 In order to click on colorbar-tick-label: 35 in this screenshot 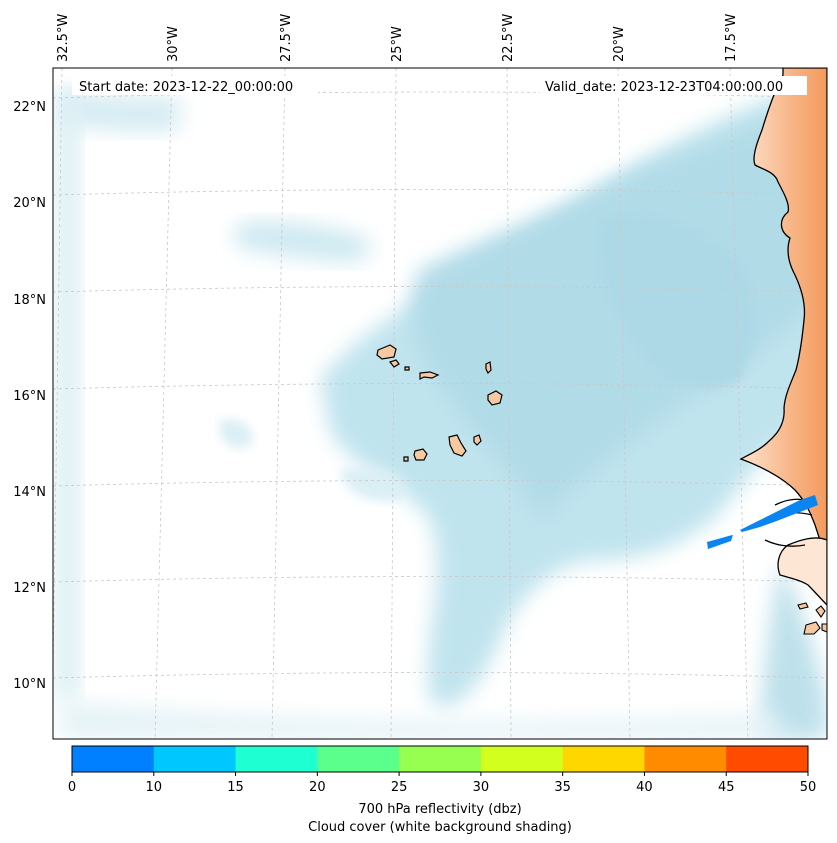, I will do `click(562, 787)`.